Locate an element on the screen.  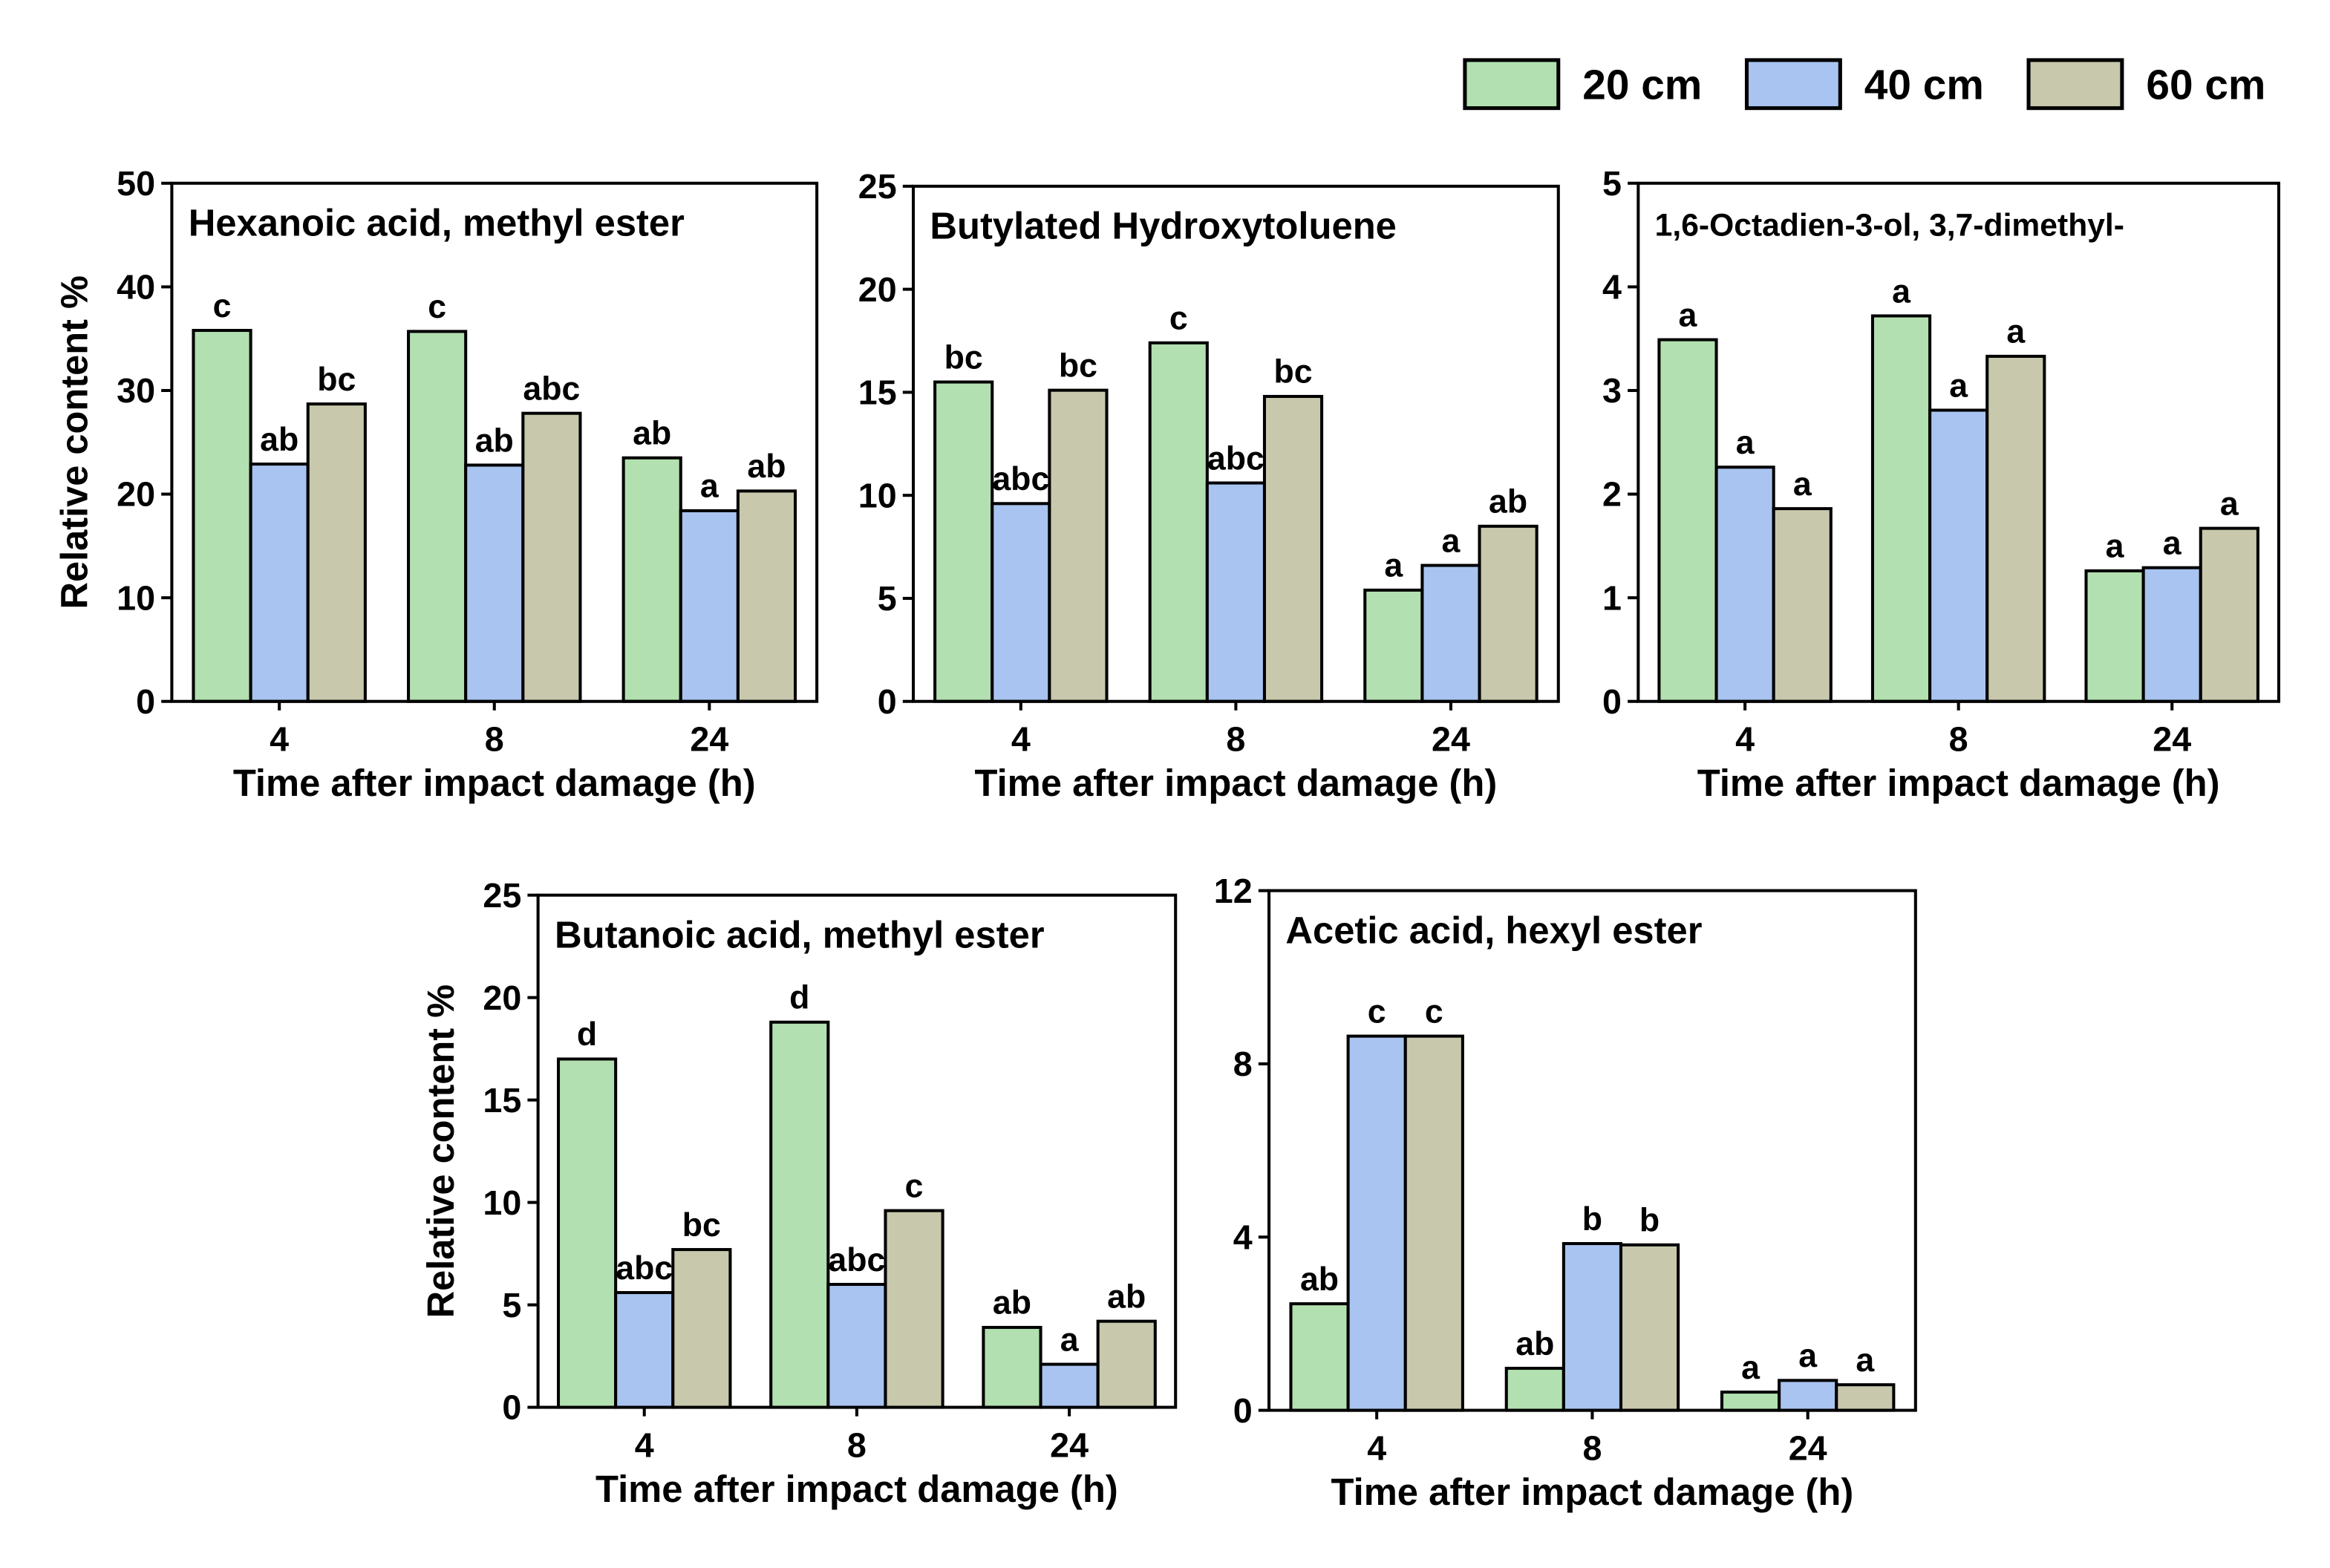
y-tick-label: 12 is located at coordinates (1233, 891).